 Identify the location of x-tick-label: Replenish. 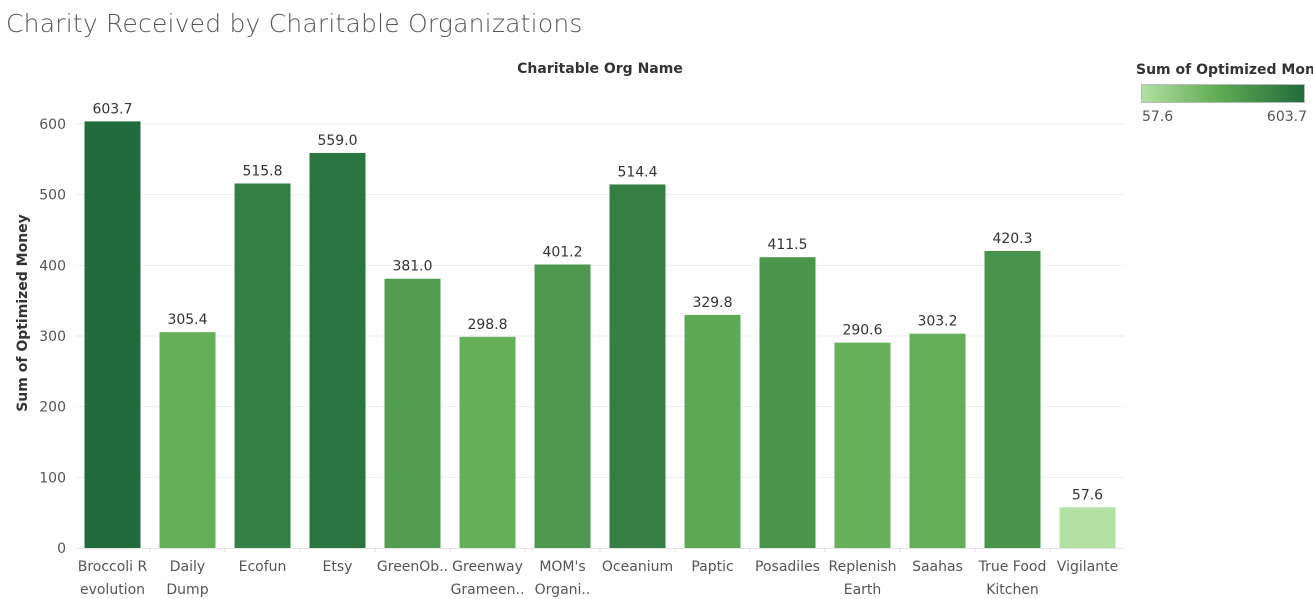
(862, 567).